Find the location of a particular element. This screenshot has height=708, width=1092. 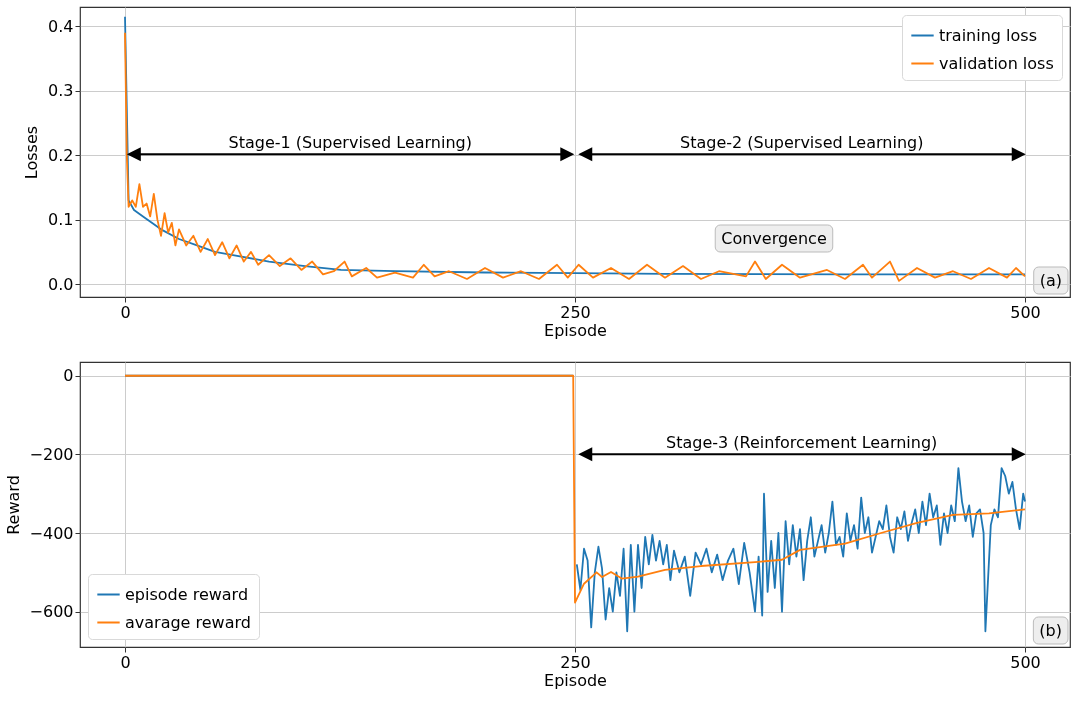

y-tick-label: 0.1 is located at coordinates (61, 220).